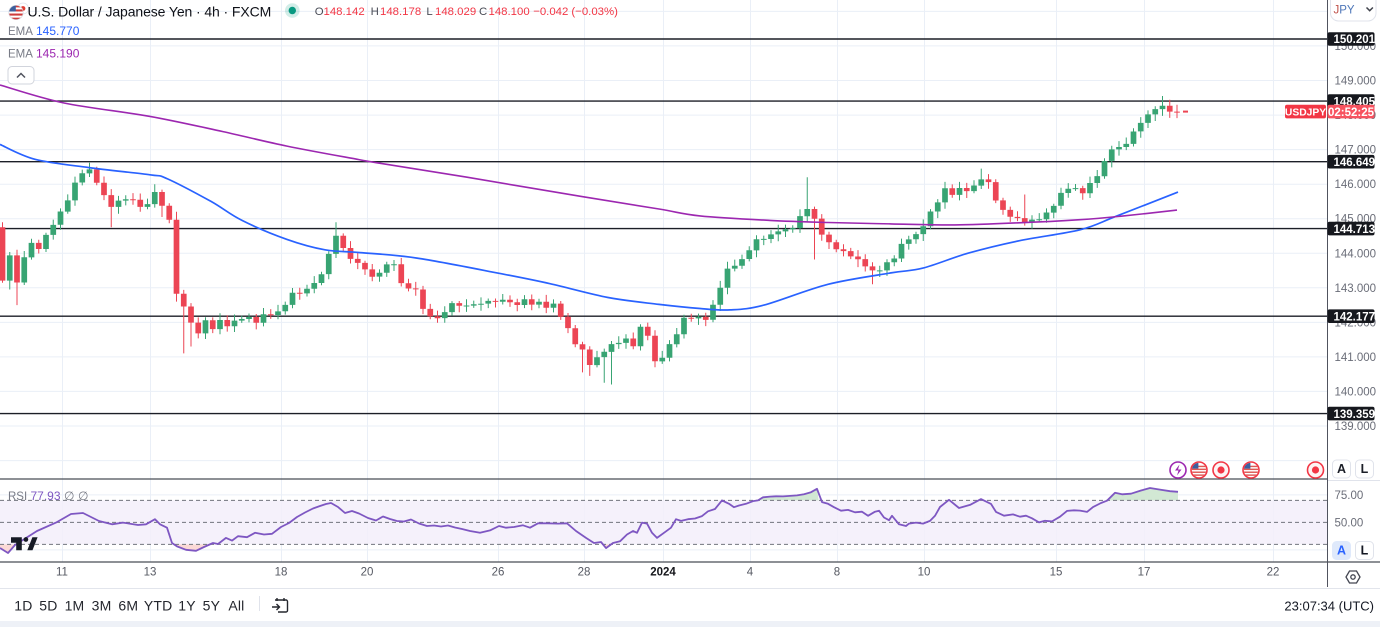  What do you see at coordinates (1344, 11) in the screenshot?
I see `svg-text: JPY` at bounding box center [1344, 11].